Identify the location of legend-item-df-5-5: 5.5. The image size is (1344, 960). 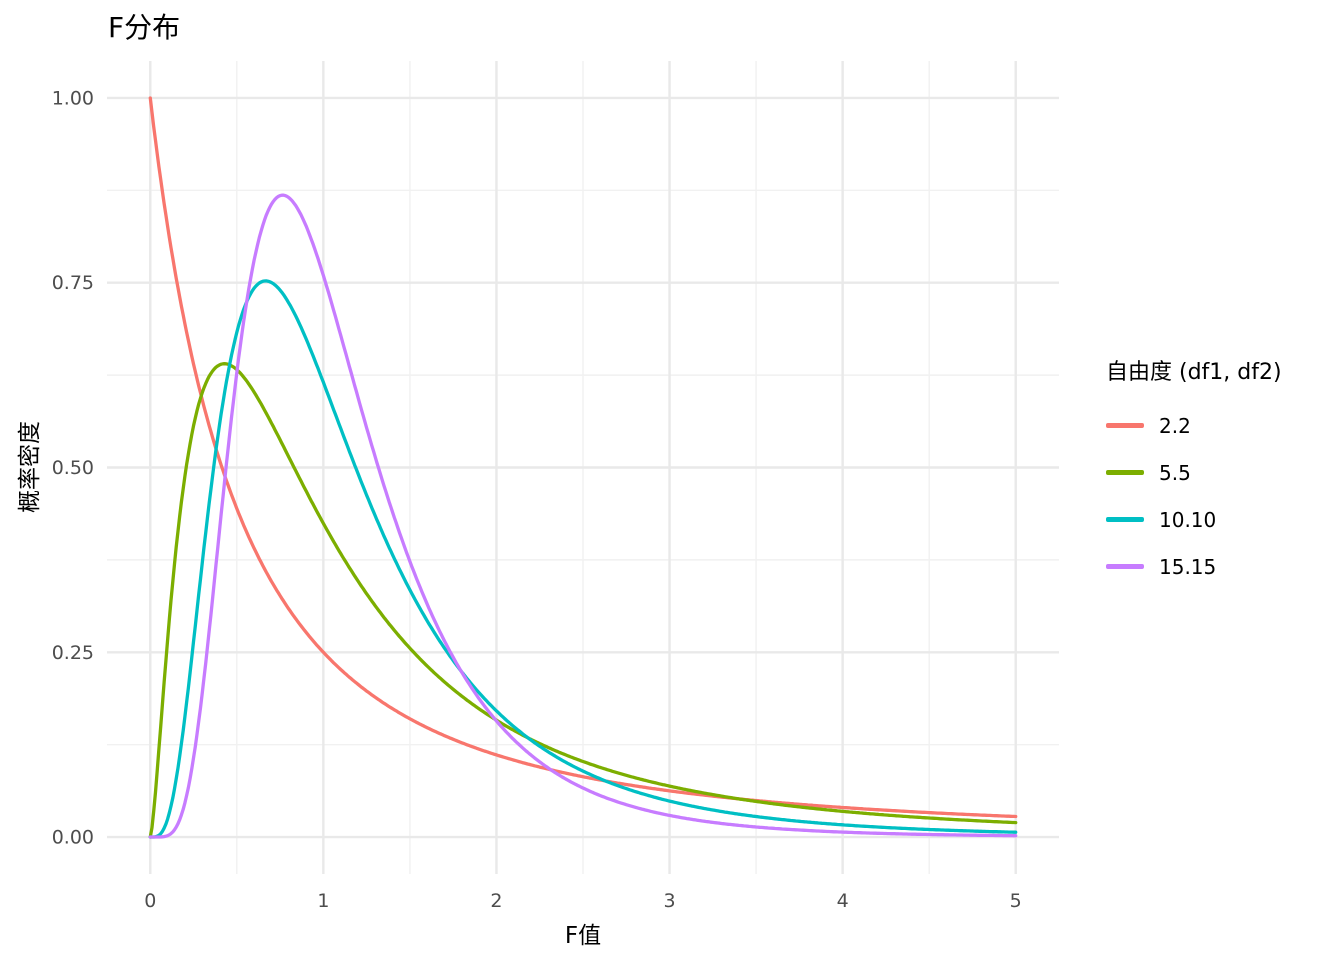
(1222, 472).